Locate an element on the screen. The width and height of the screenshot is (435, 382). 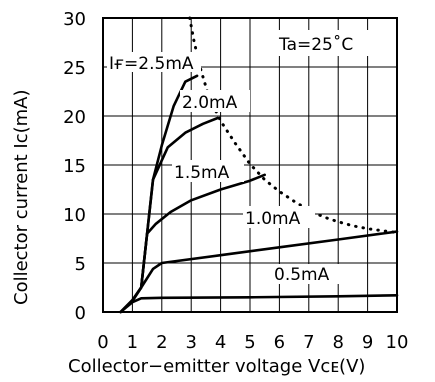
ta-label-bg is located at coordinates (329, 43).